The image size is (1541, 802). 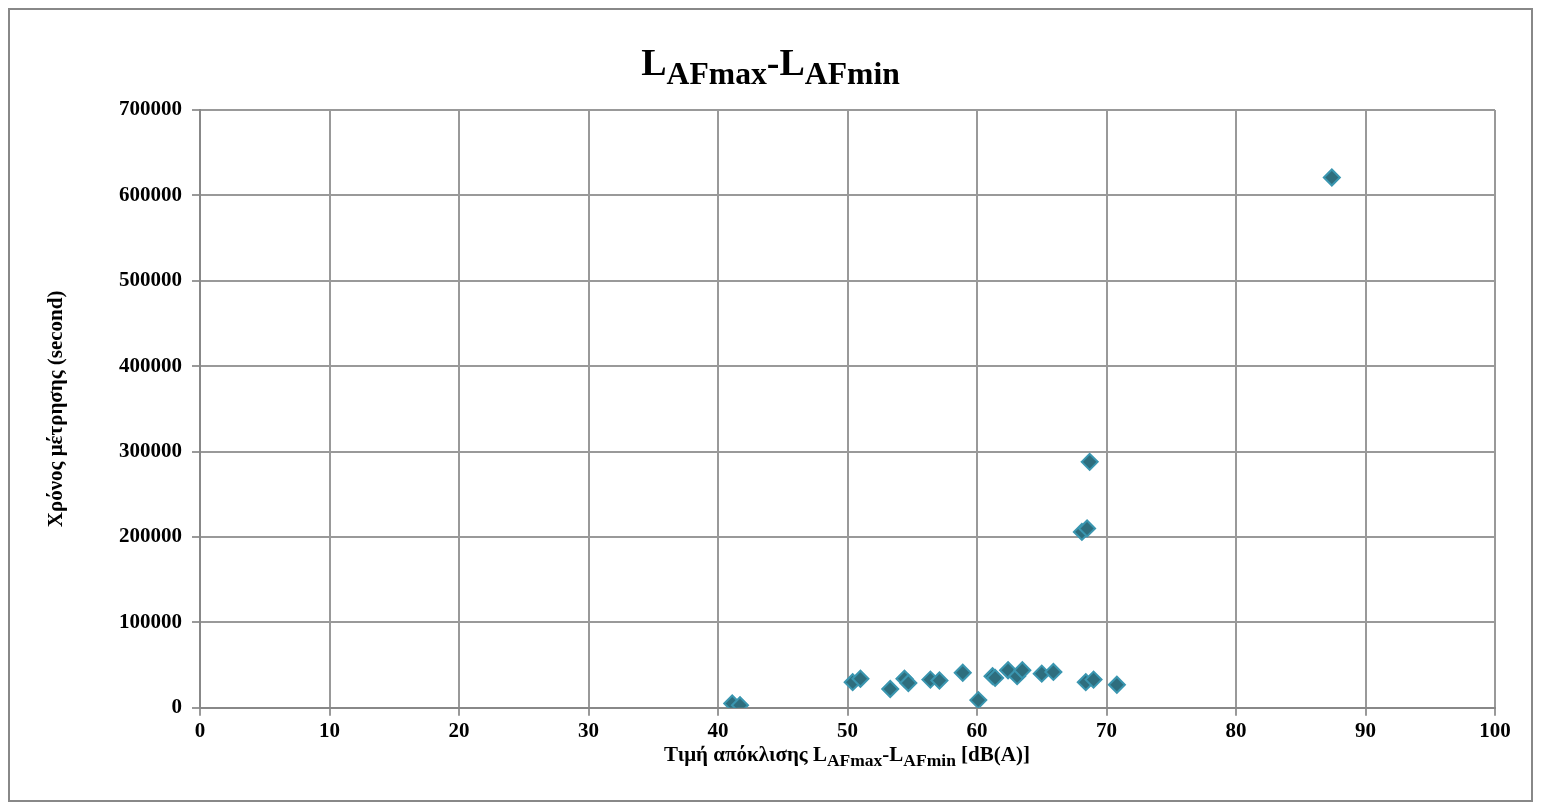 What do you see at coordinates (55, 409) in the screenshot?
I see `y-axis-title: Χρόνος μέτρησης (second)` at bounding box center [55, 409].